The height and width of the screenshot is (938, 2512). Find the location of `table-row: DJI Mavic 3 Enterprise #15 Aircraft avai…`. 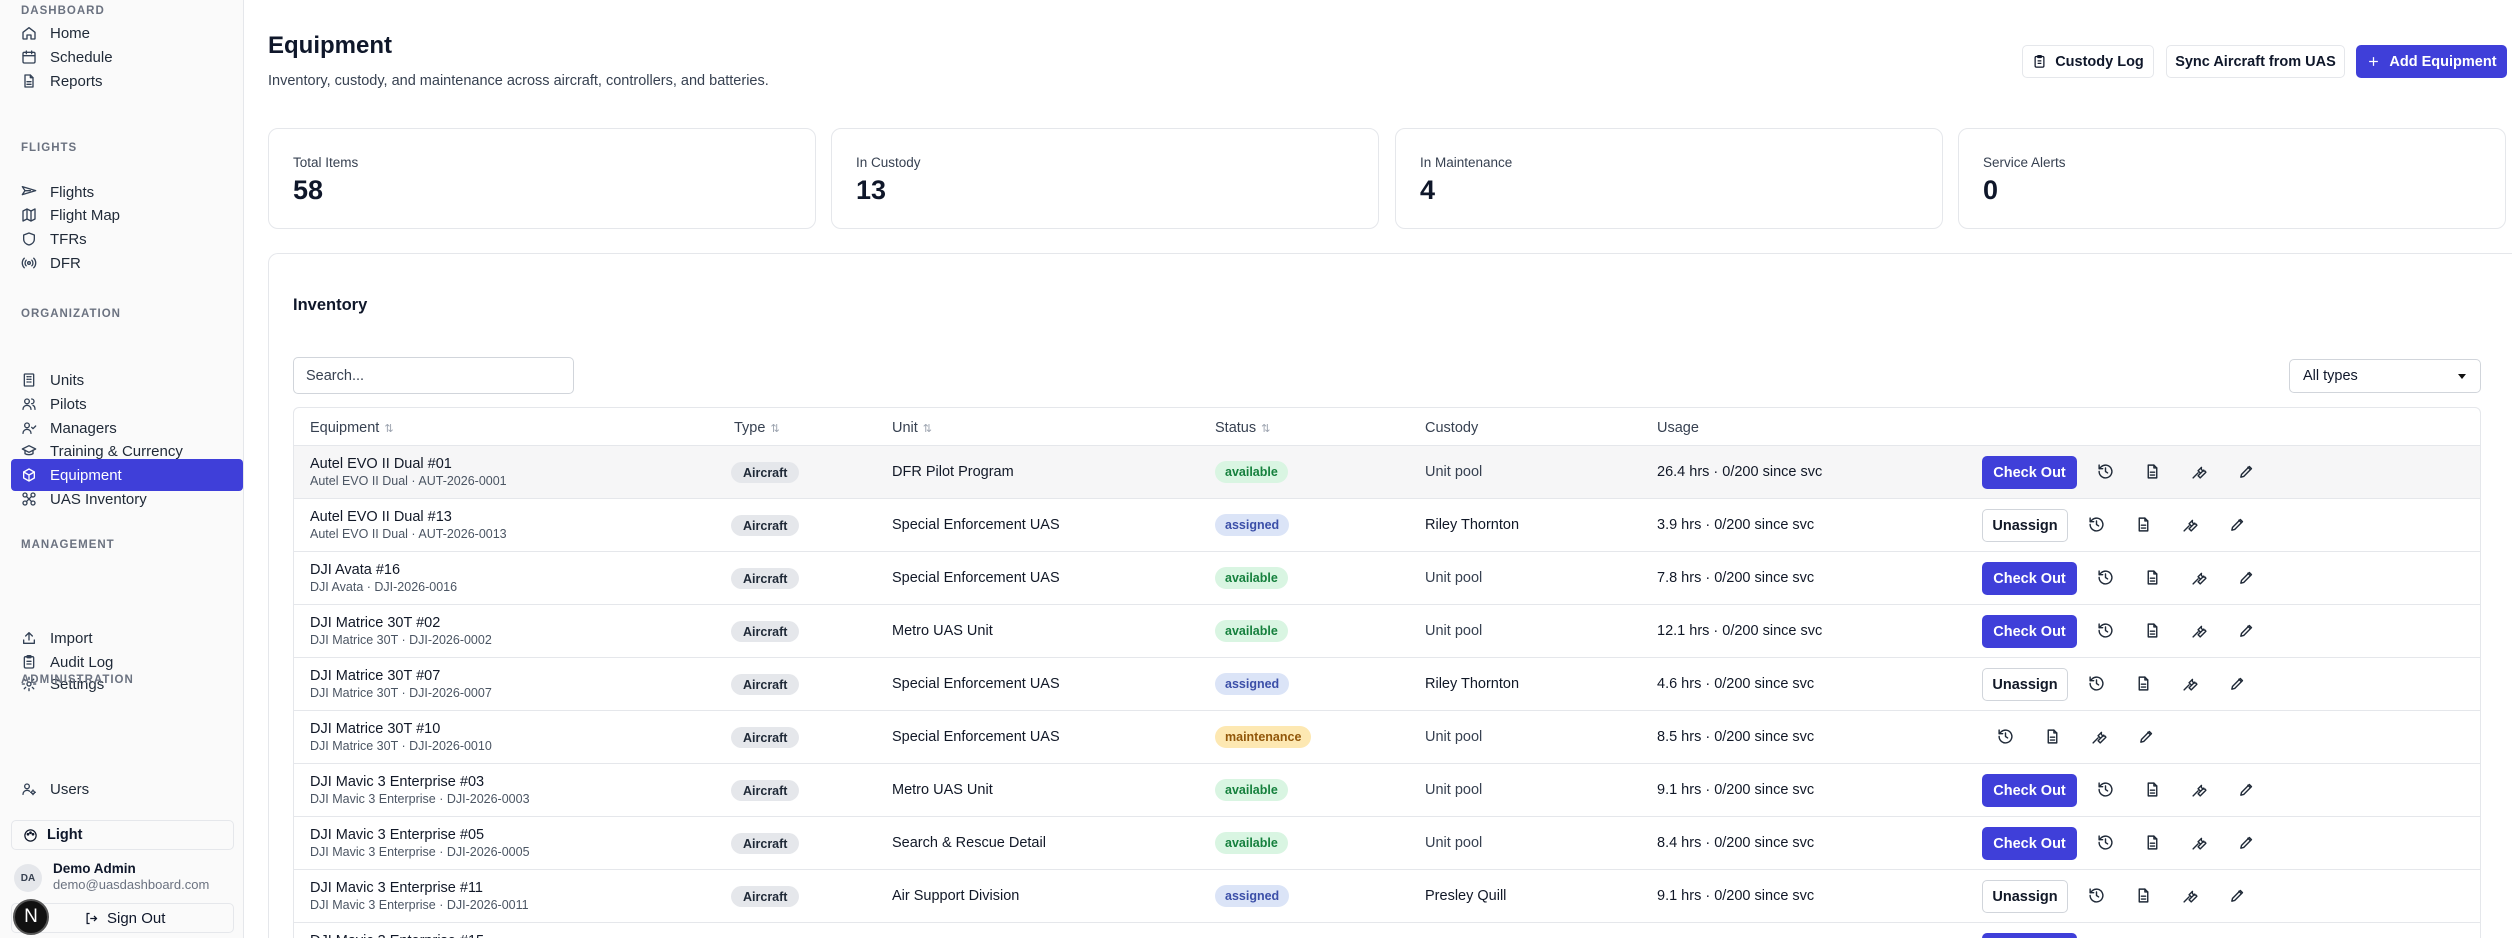

table-row: DJI Mavic 3 Enterprise #15 Aircraft avai… is located at coordinates (1387, 930).